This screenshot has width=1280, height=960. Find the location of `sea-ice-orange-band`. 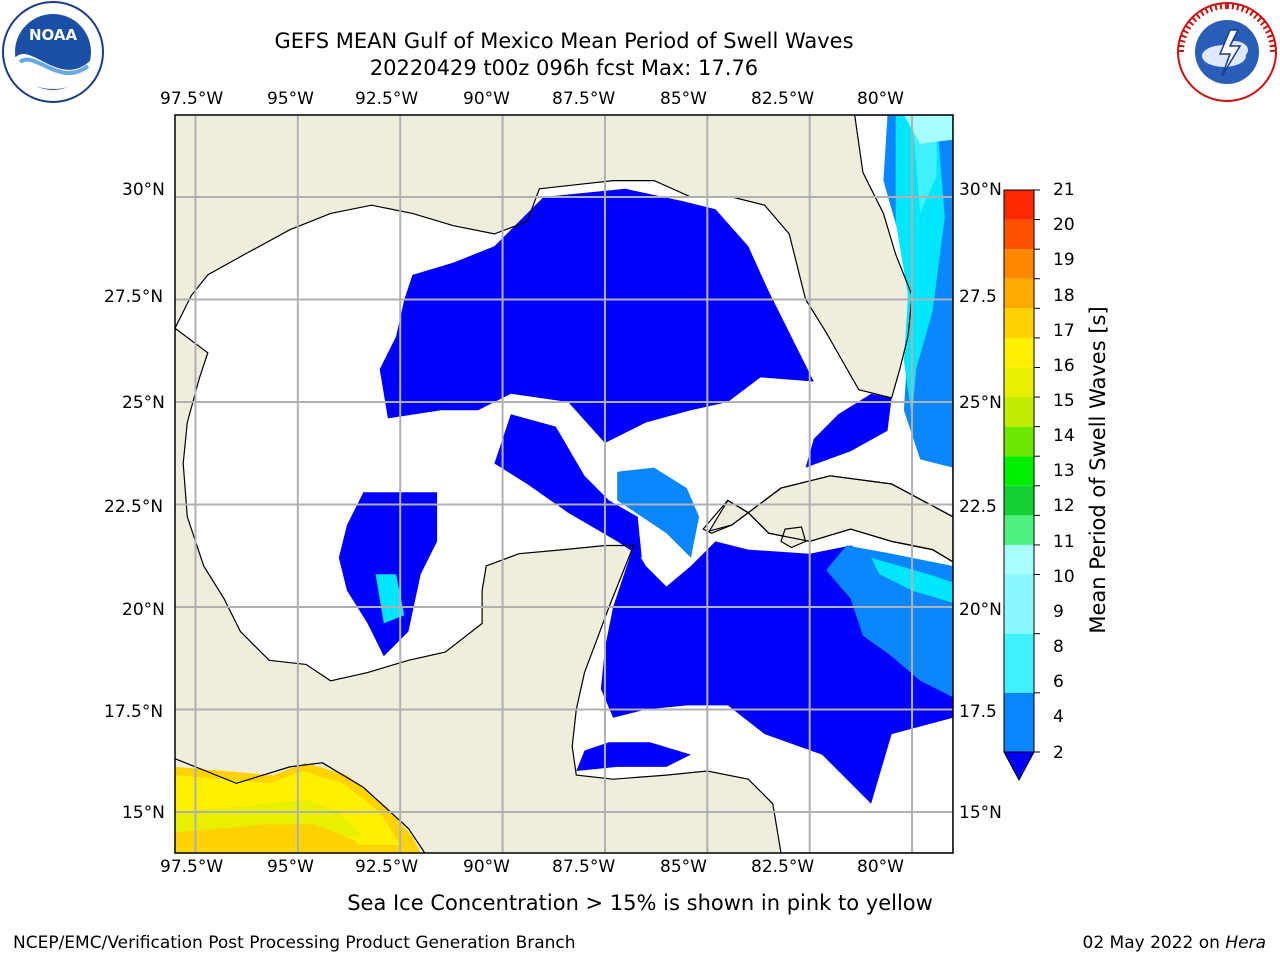

sea-ice-orange-band is located at coordinates (269, 838).